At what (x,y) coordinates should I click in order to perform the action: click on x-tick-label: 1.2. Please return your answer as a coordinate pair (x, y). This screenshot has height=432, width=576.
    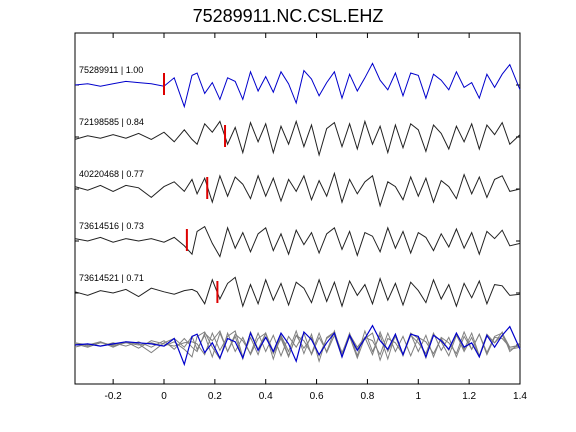
    Looking at the image, I should click on (469, 396).